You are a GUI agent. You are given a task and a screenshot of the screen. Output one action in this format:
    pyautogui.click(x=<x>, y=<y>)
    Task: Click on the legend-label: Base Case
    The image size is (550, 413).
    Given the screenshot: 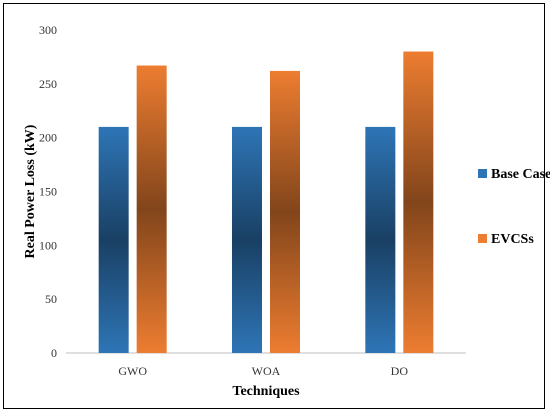 What is the action you would take?
    pyautogui.click(x=520, y=174)
    